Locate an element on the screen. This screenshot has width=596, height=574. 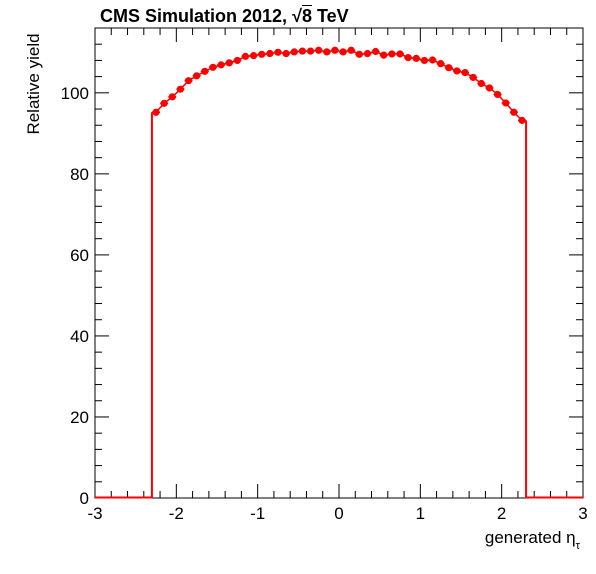
y-tick-label: 80 is located at coordinates (79, 174).